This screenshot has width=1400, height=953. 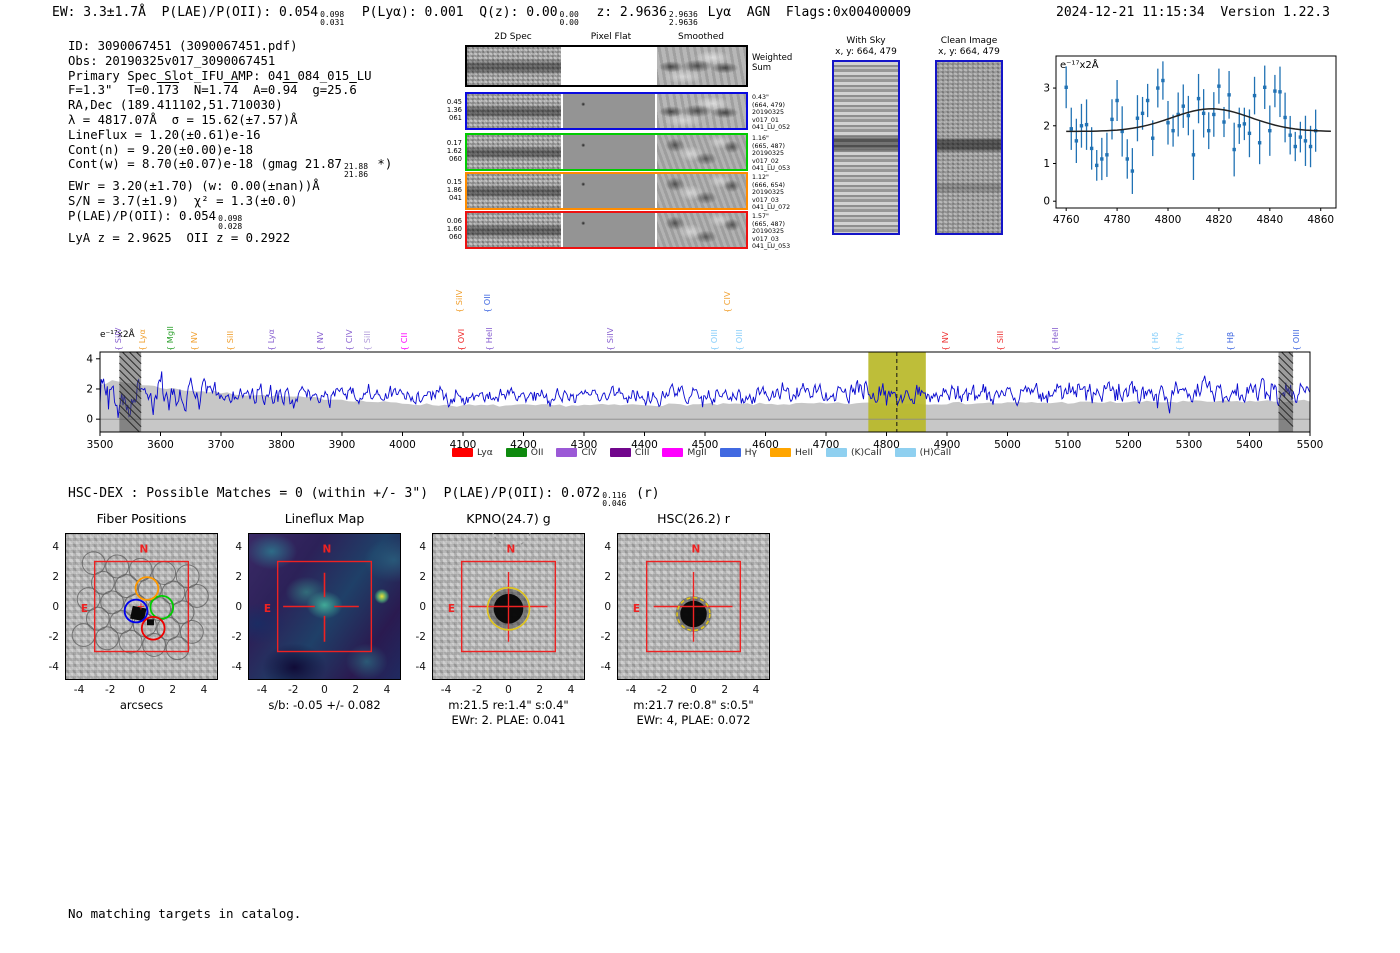 I want to click on panel-ytick: -2, so click(x=605, y=636).